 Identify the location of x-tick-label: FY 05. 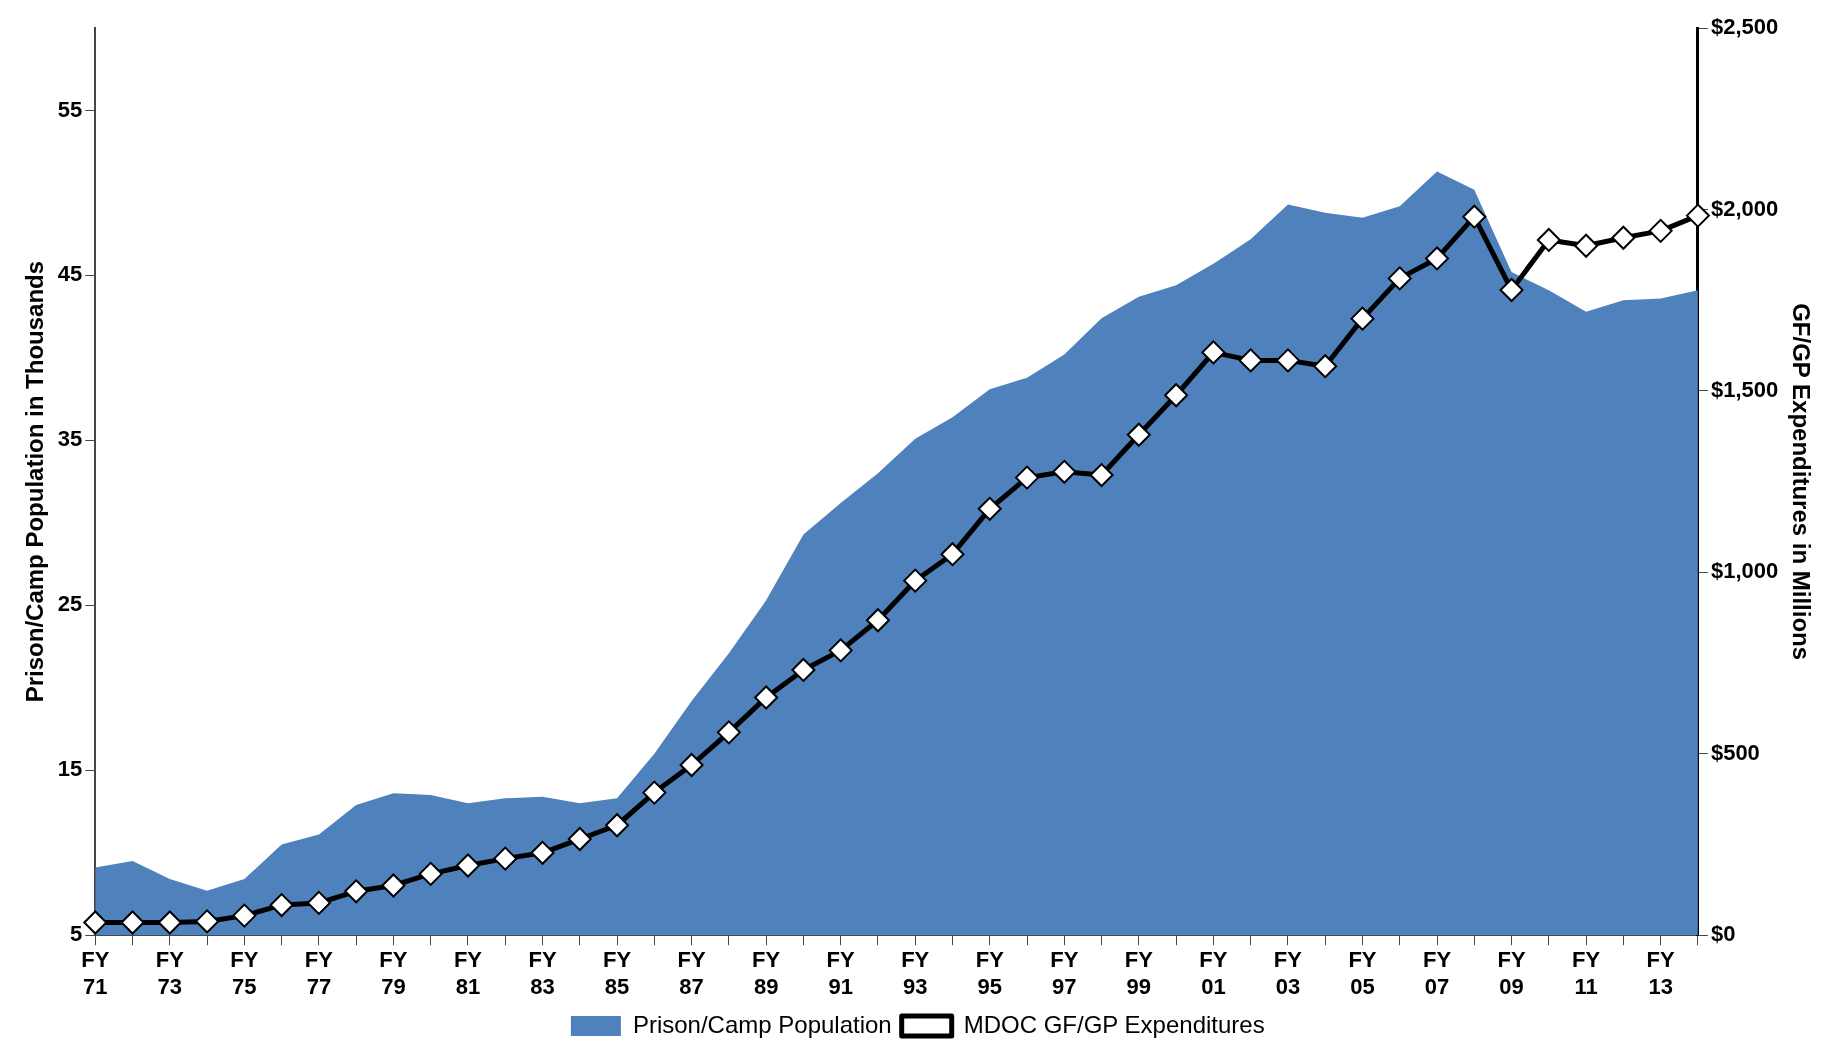
(1362, 973).